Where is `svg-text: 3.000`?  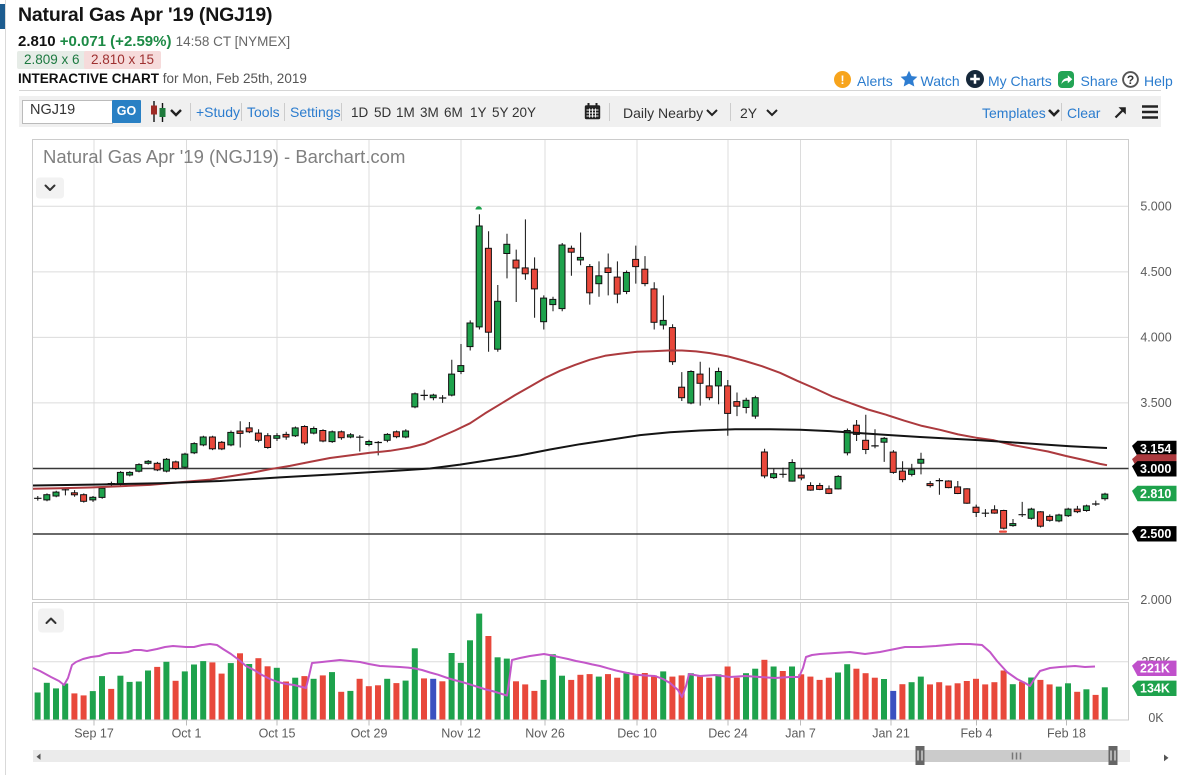
svg-text: 3.000 is located at coordinates (1155, 469).